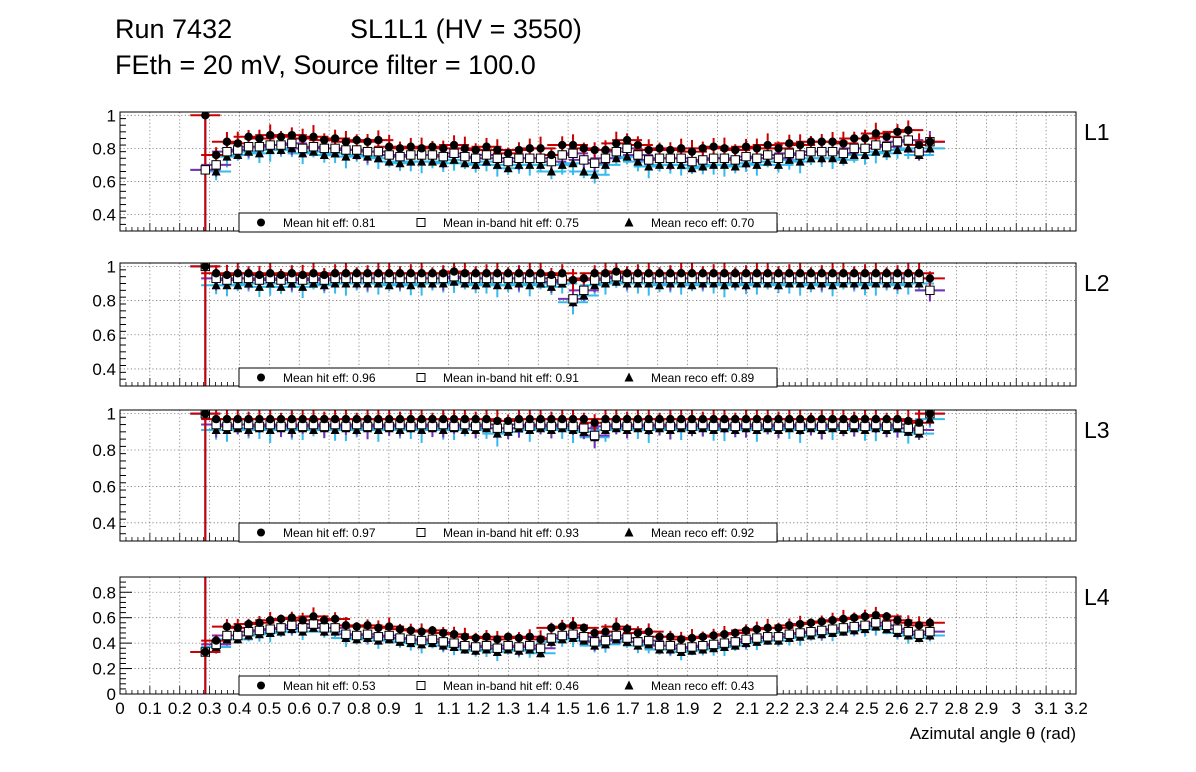 Image resolution: width=1196 pixels, height=772 pixels. Describe the element at coordinates (329, 223) in the screenshot. I see `legend-label-hit: Mean hit eff: 0.81` at that location.